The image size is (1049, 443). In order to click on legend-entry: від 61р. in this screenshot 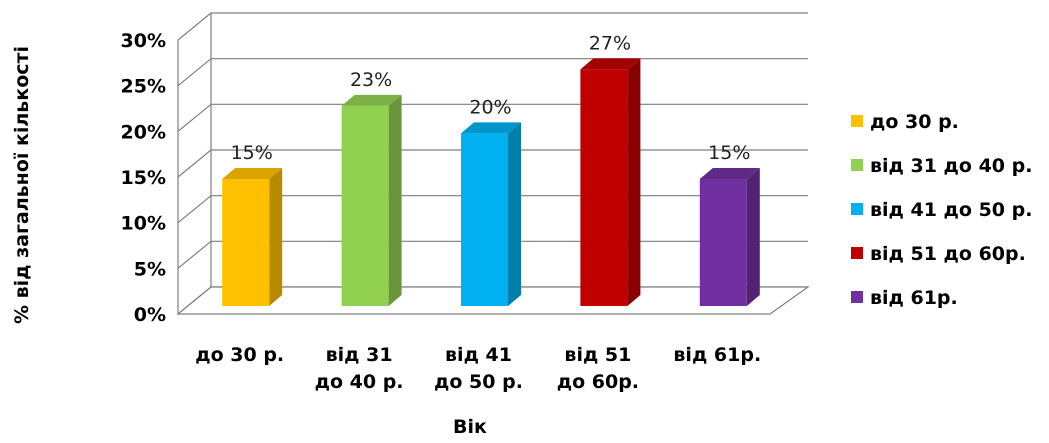, I will do `click(914, 298)`.